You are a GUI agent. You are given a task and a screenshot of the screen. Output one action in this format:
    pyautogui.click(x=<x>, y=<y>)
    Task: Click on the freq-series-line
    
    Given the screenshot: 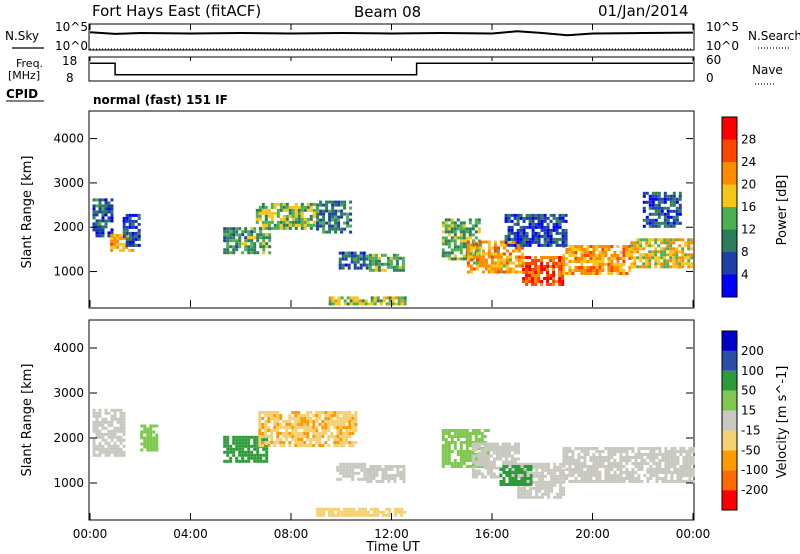 What is the action you would take?
    pyautogui.click(x=391, y=69)
    